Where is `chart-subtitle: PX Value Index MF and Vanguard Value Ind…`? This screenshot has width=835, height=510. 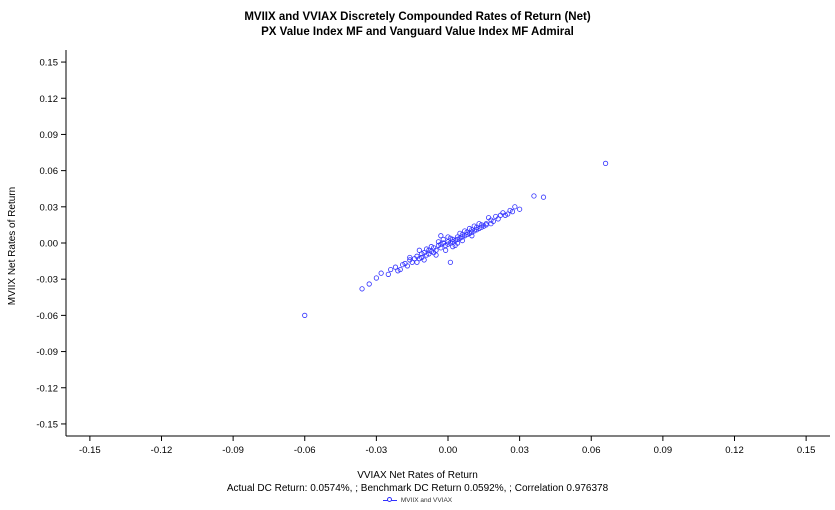 chart-subtitle: PX Value Index MF and Vanguard Value Ind… is located at coordinates (417, 32).